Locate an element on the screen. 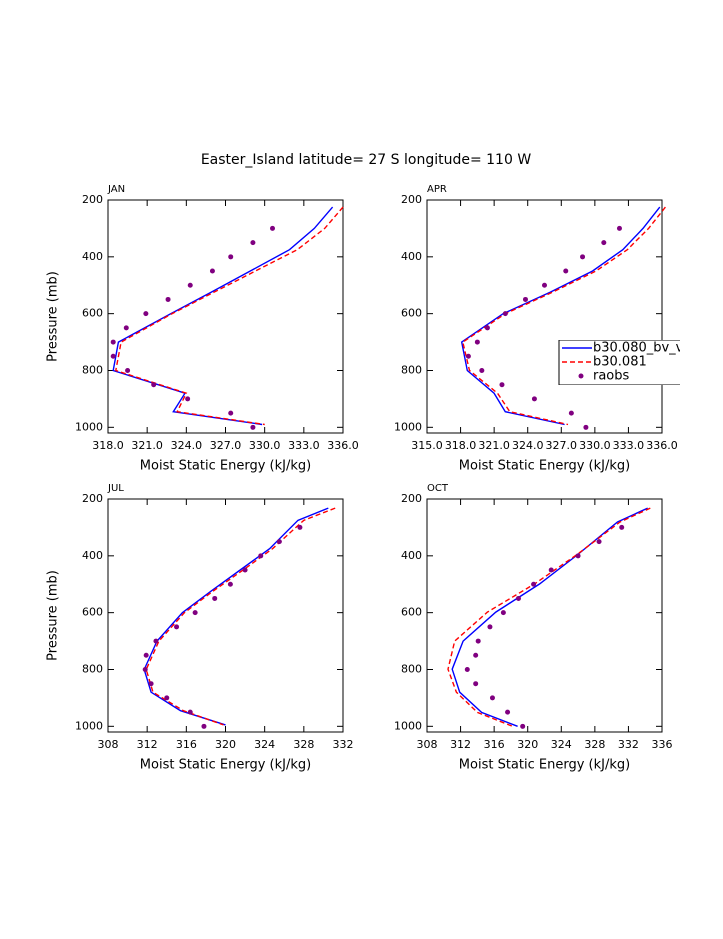 This screenshot has height=939, width=723. panel-title: OCT is located at coordinates (438, 488).